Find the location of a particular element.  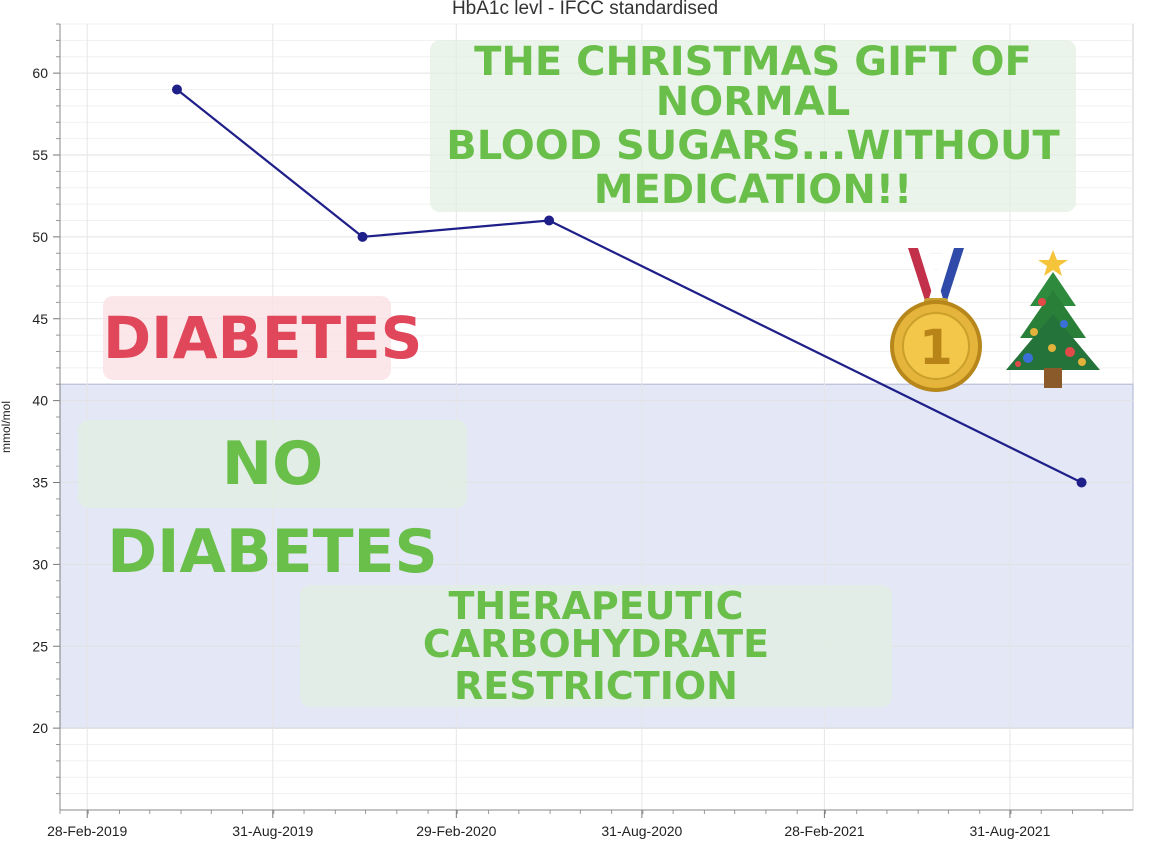

gift-line-3: MEDICATION!! is located at coordinates (753, 190).